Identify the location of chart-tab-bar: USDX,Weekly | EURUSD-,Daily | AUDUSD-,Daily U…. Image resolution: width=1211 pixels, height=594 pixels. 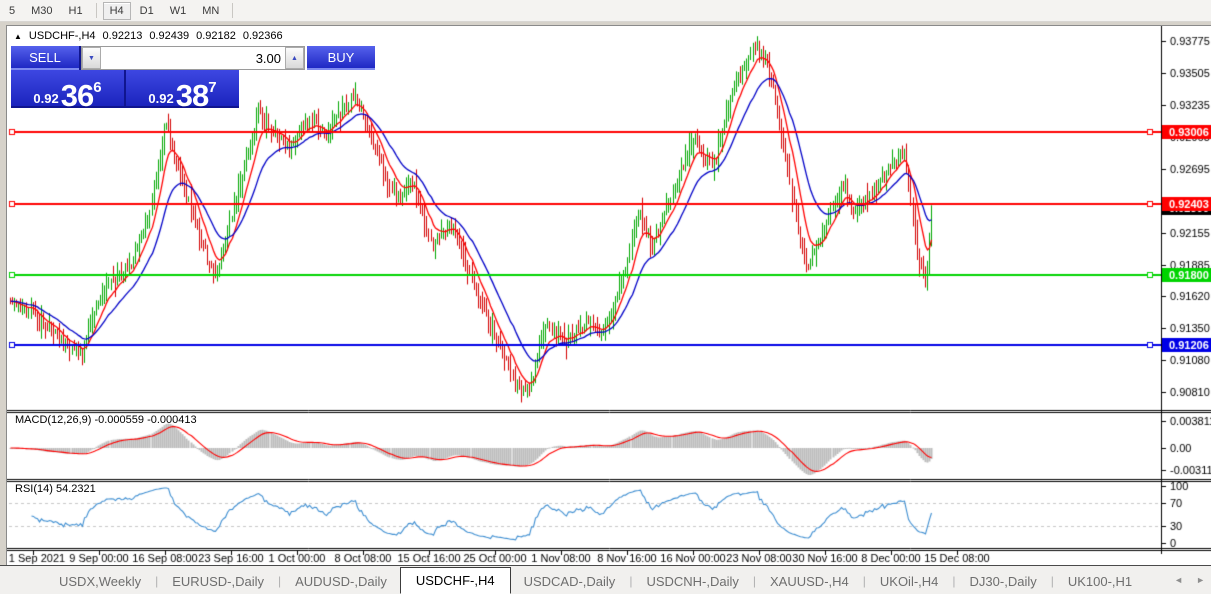
(605, 579).